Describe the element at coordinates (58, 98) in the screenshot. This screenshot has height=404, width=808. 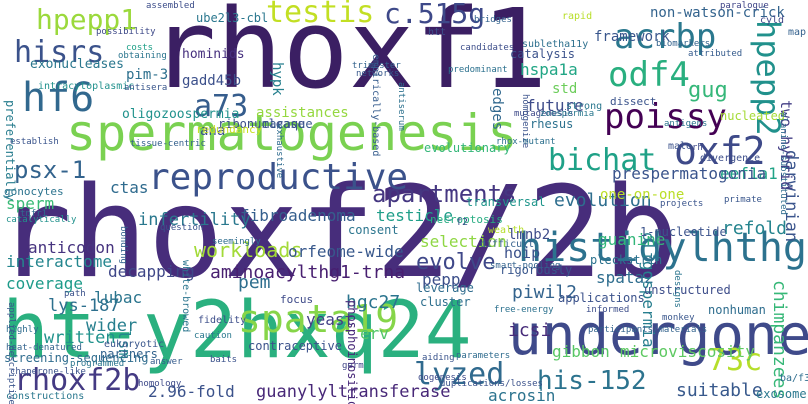
I see `cloud-word-hf6: hf6` at that location.